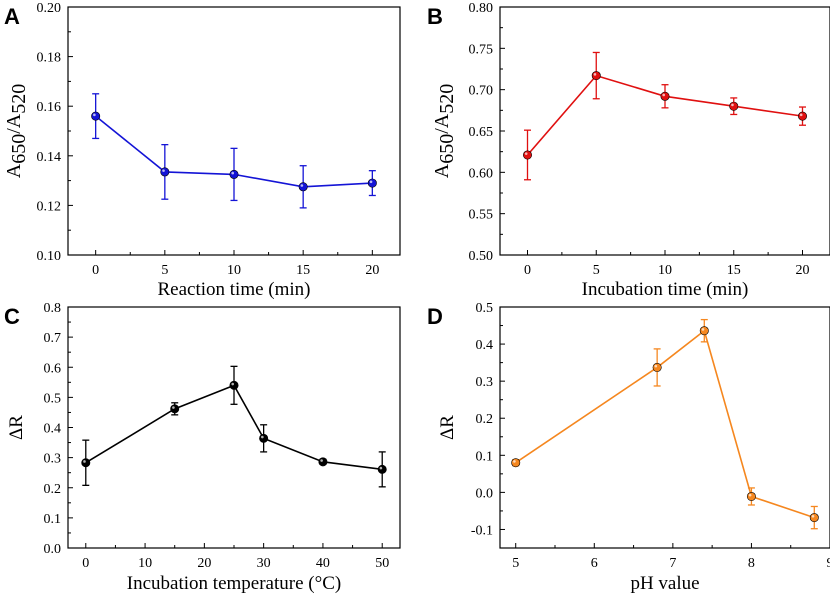 The image size is (830, 599). What do you see at coordinates (264, 563) in the screenshot?
I see `x-tick-label: 30` at bounding box center [264, 563].